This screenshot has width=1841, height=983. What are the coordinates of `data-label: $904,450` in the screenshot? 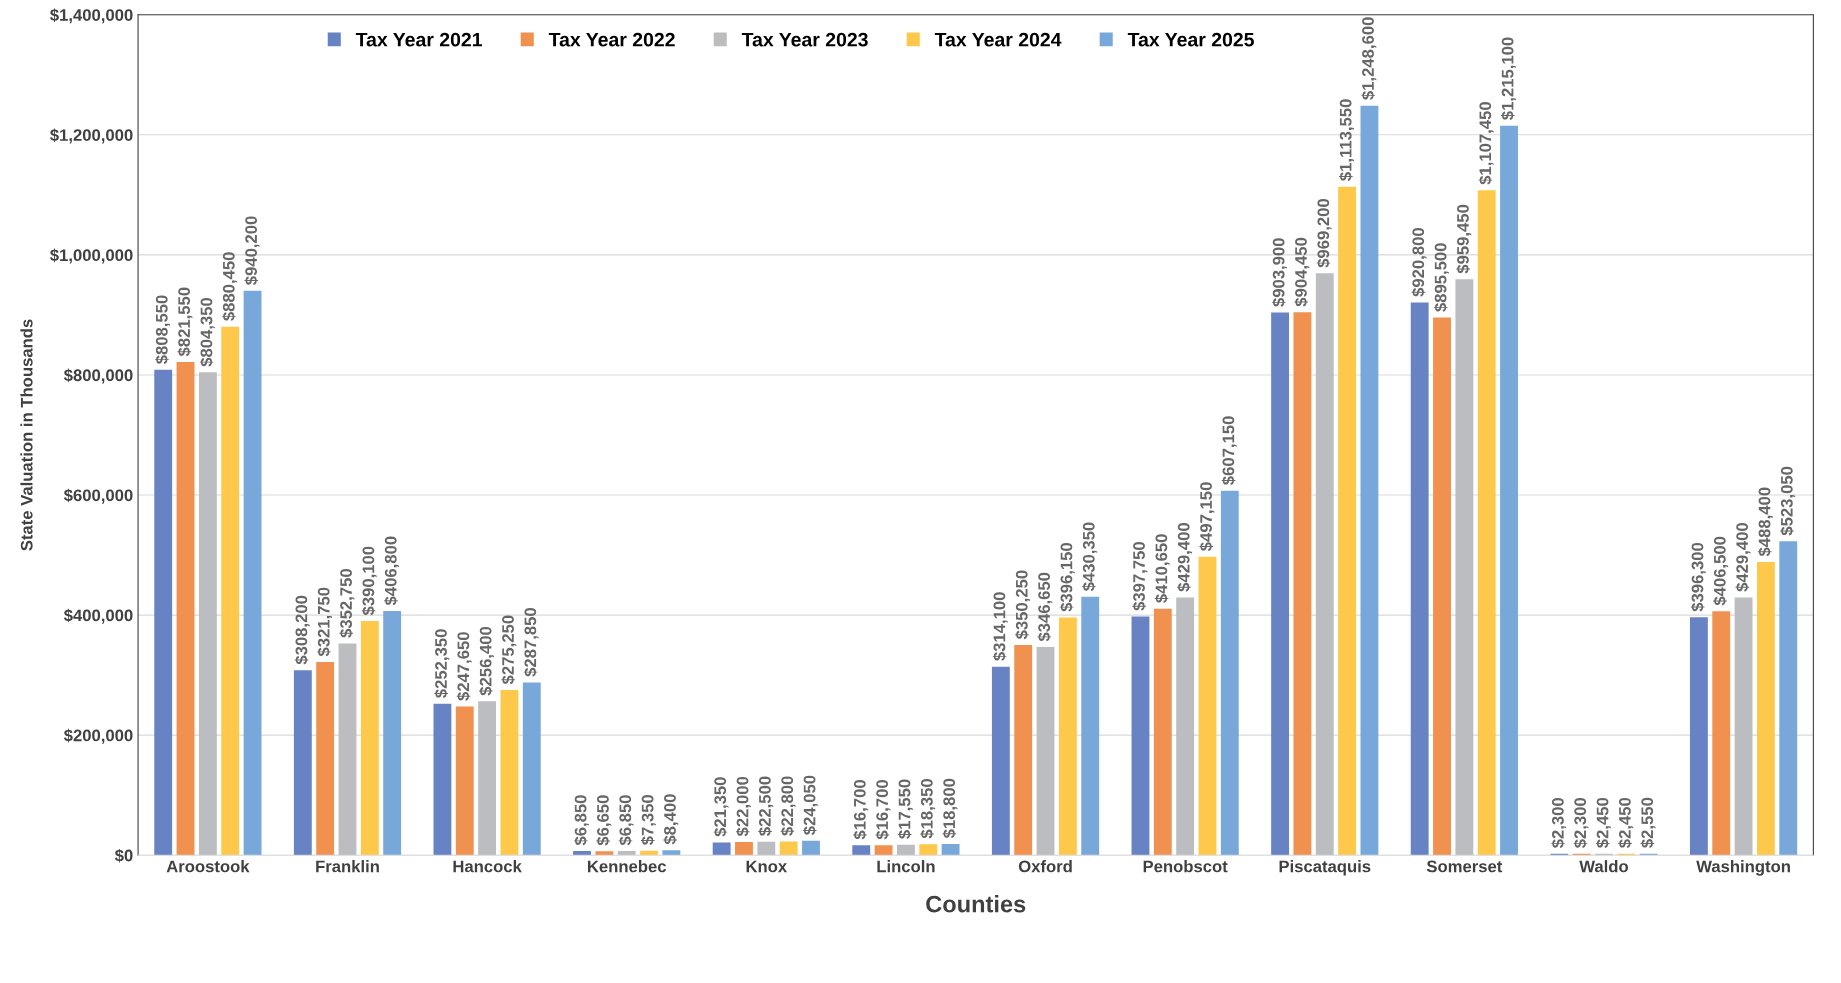 It's located at (1302, 272).